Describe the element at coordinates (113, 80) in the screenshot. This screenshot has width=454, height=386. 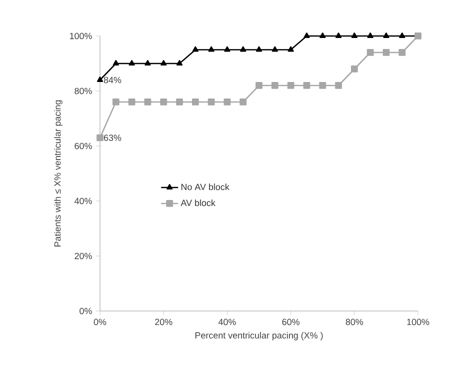
I see `annotation: 84%` at that location.